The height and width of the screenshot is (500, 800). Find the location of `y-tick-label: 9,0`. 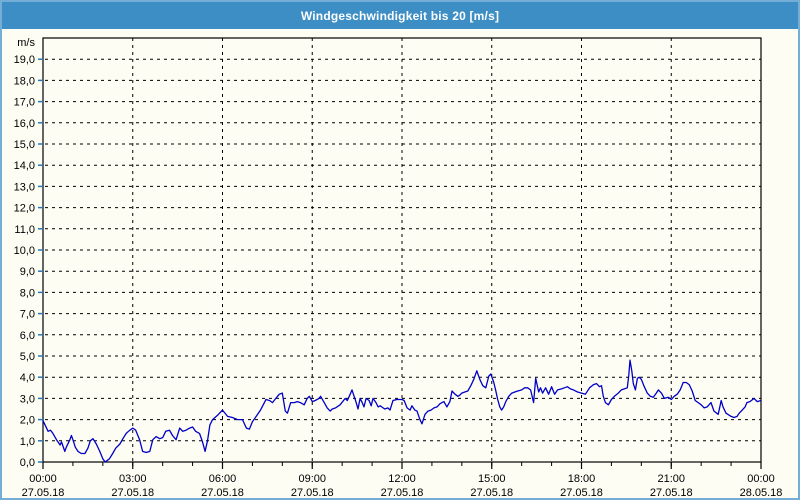

y-tick-label: 9,0 is located at coordinates (27, 272).